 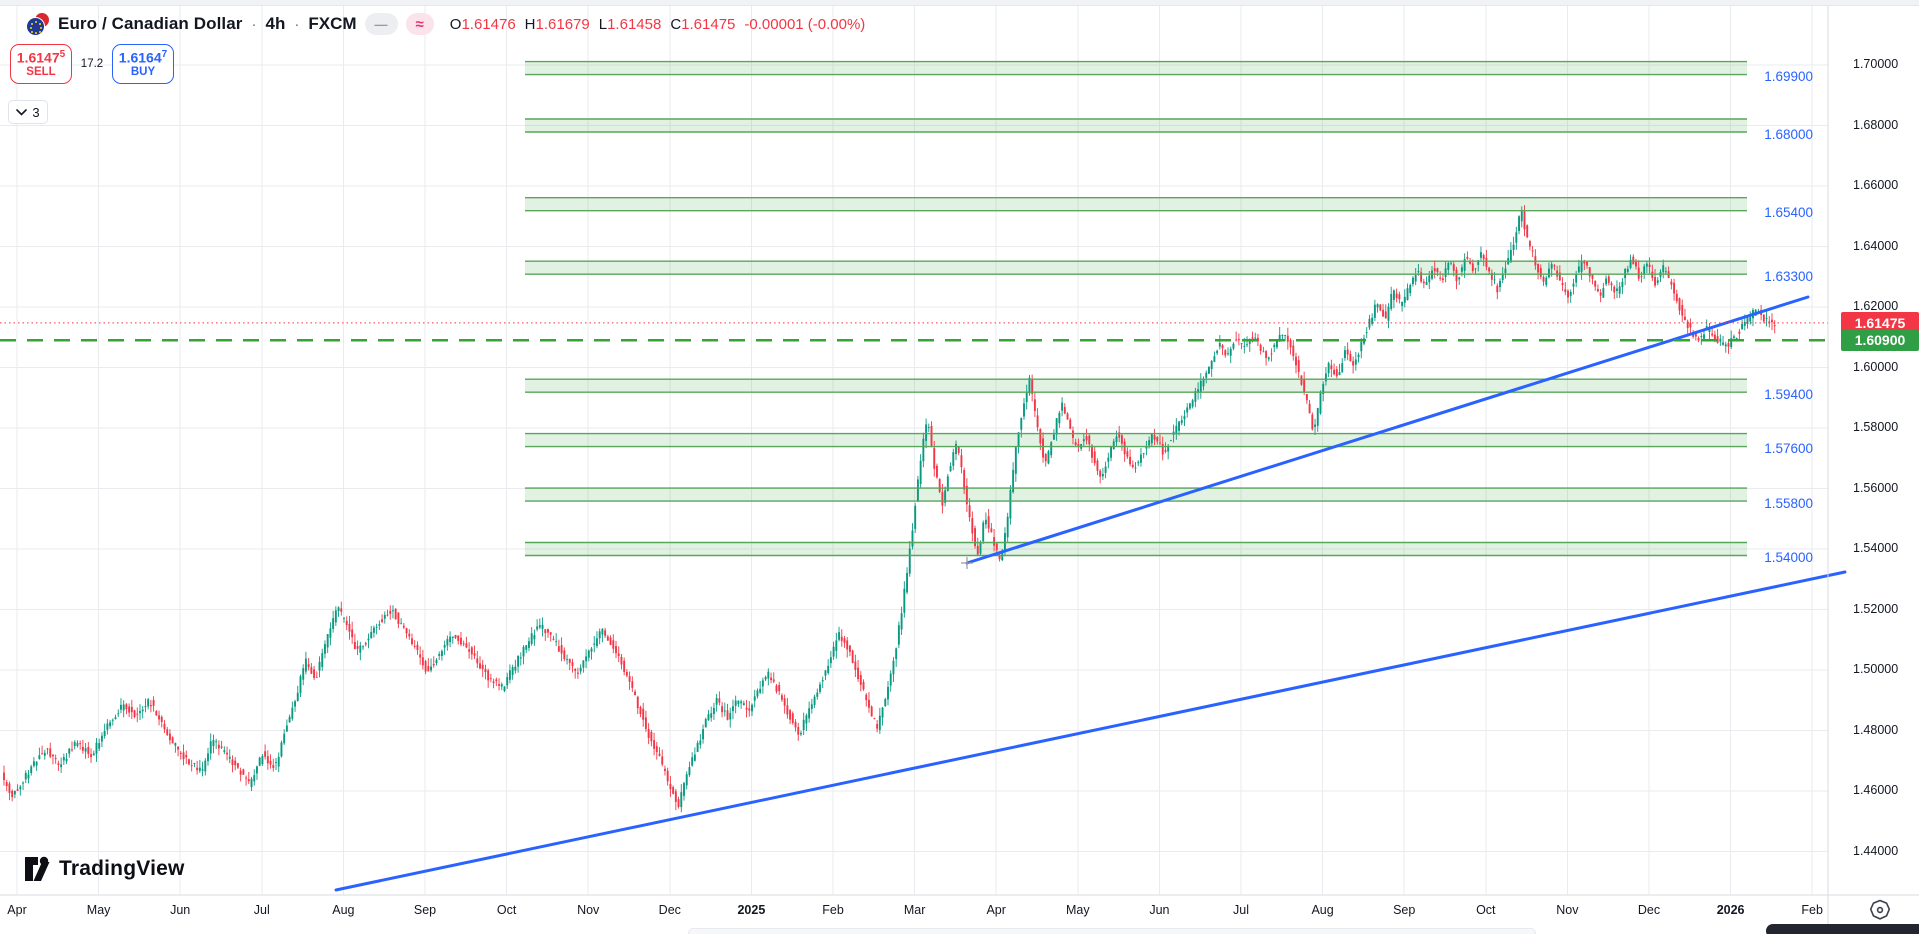 What do you see at coordinates (914, 910) in the screenshot?
I see `month-label: Mar` at bounding box center [914, 910].